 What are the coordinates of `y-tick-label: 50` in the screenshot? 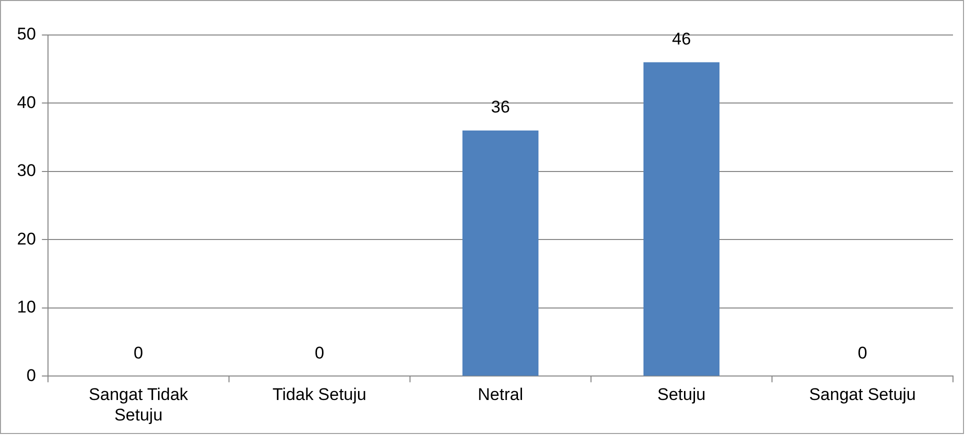 It's located at (26, 34).